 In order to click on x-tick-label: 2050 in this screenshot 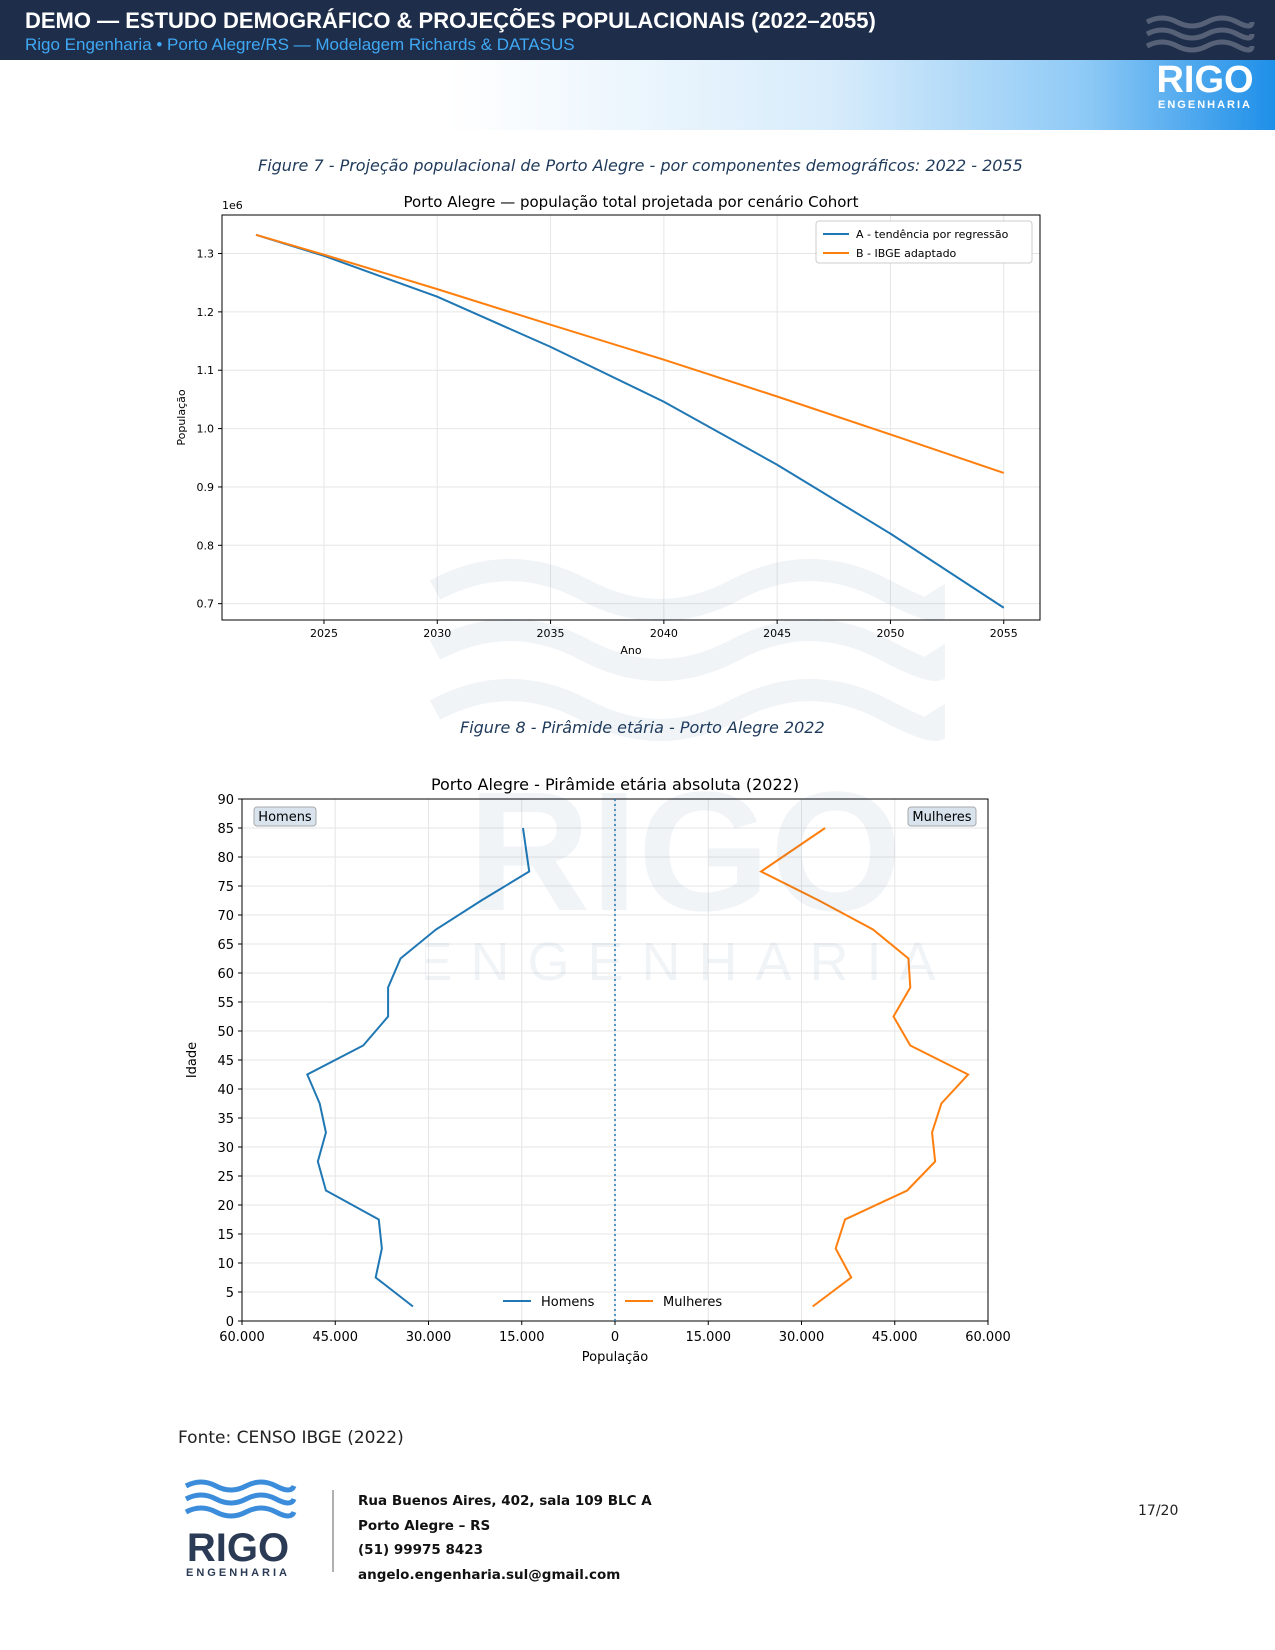, I will do `click(890, 633)`.